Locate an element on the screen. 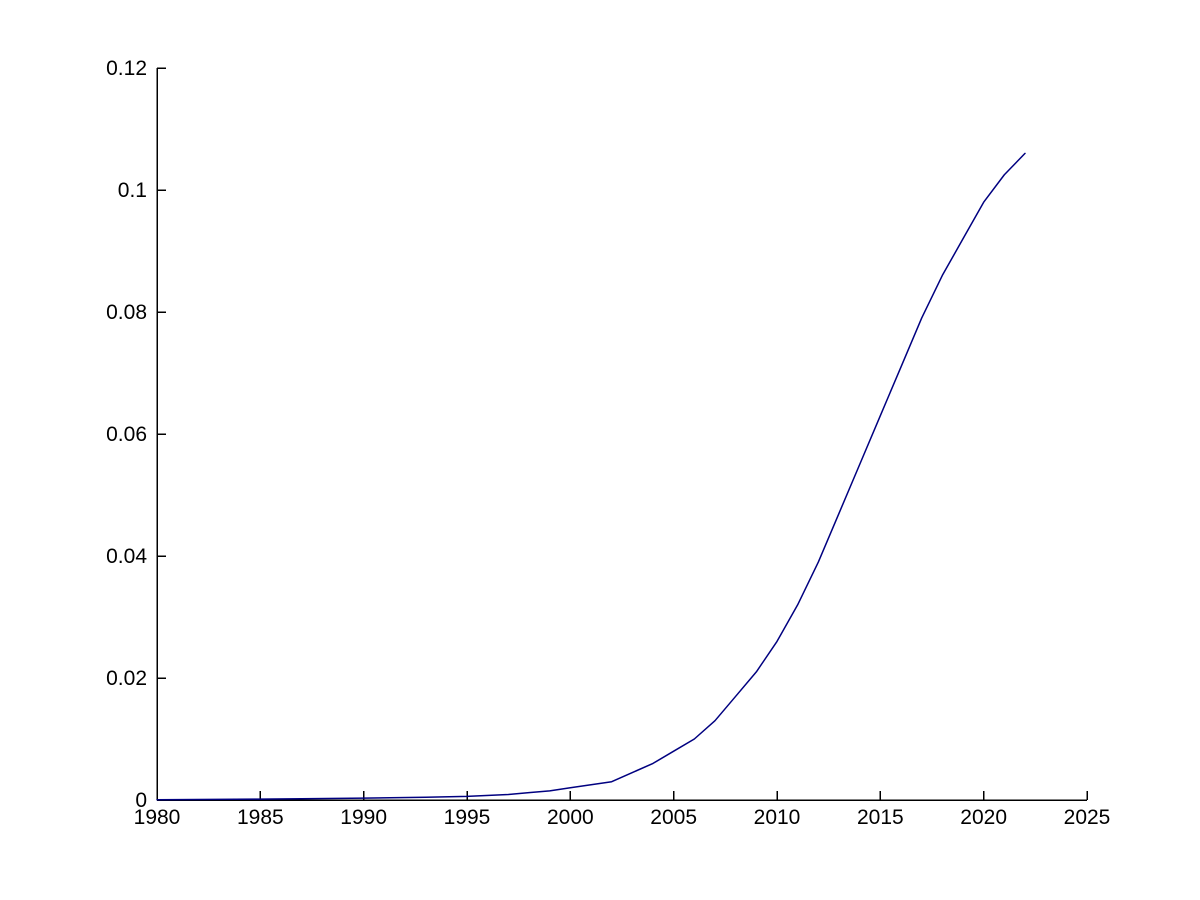 This screenshot has height=900, width=1200. y-tick-label: 0.02 is located at coordinates (126, 678).